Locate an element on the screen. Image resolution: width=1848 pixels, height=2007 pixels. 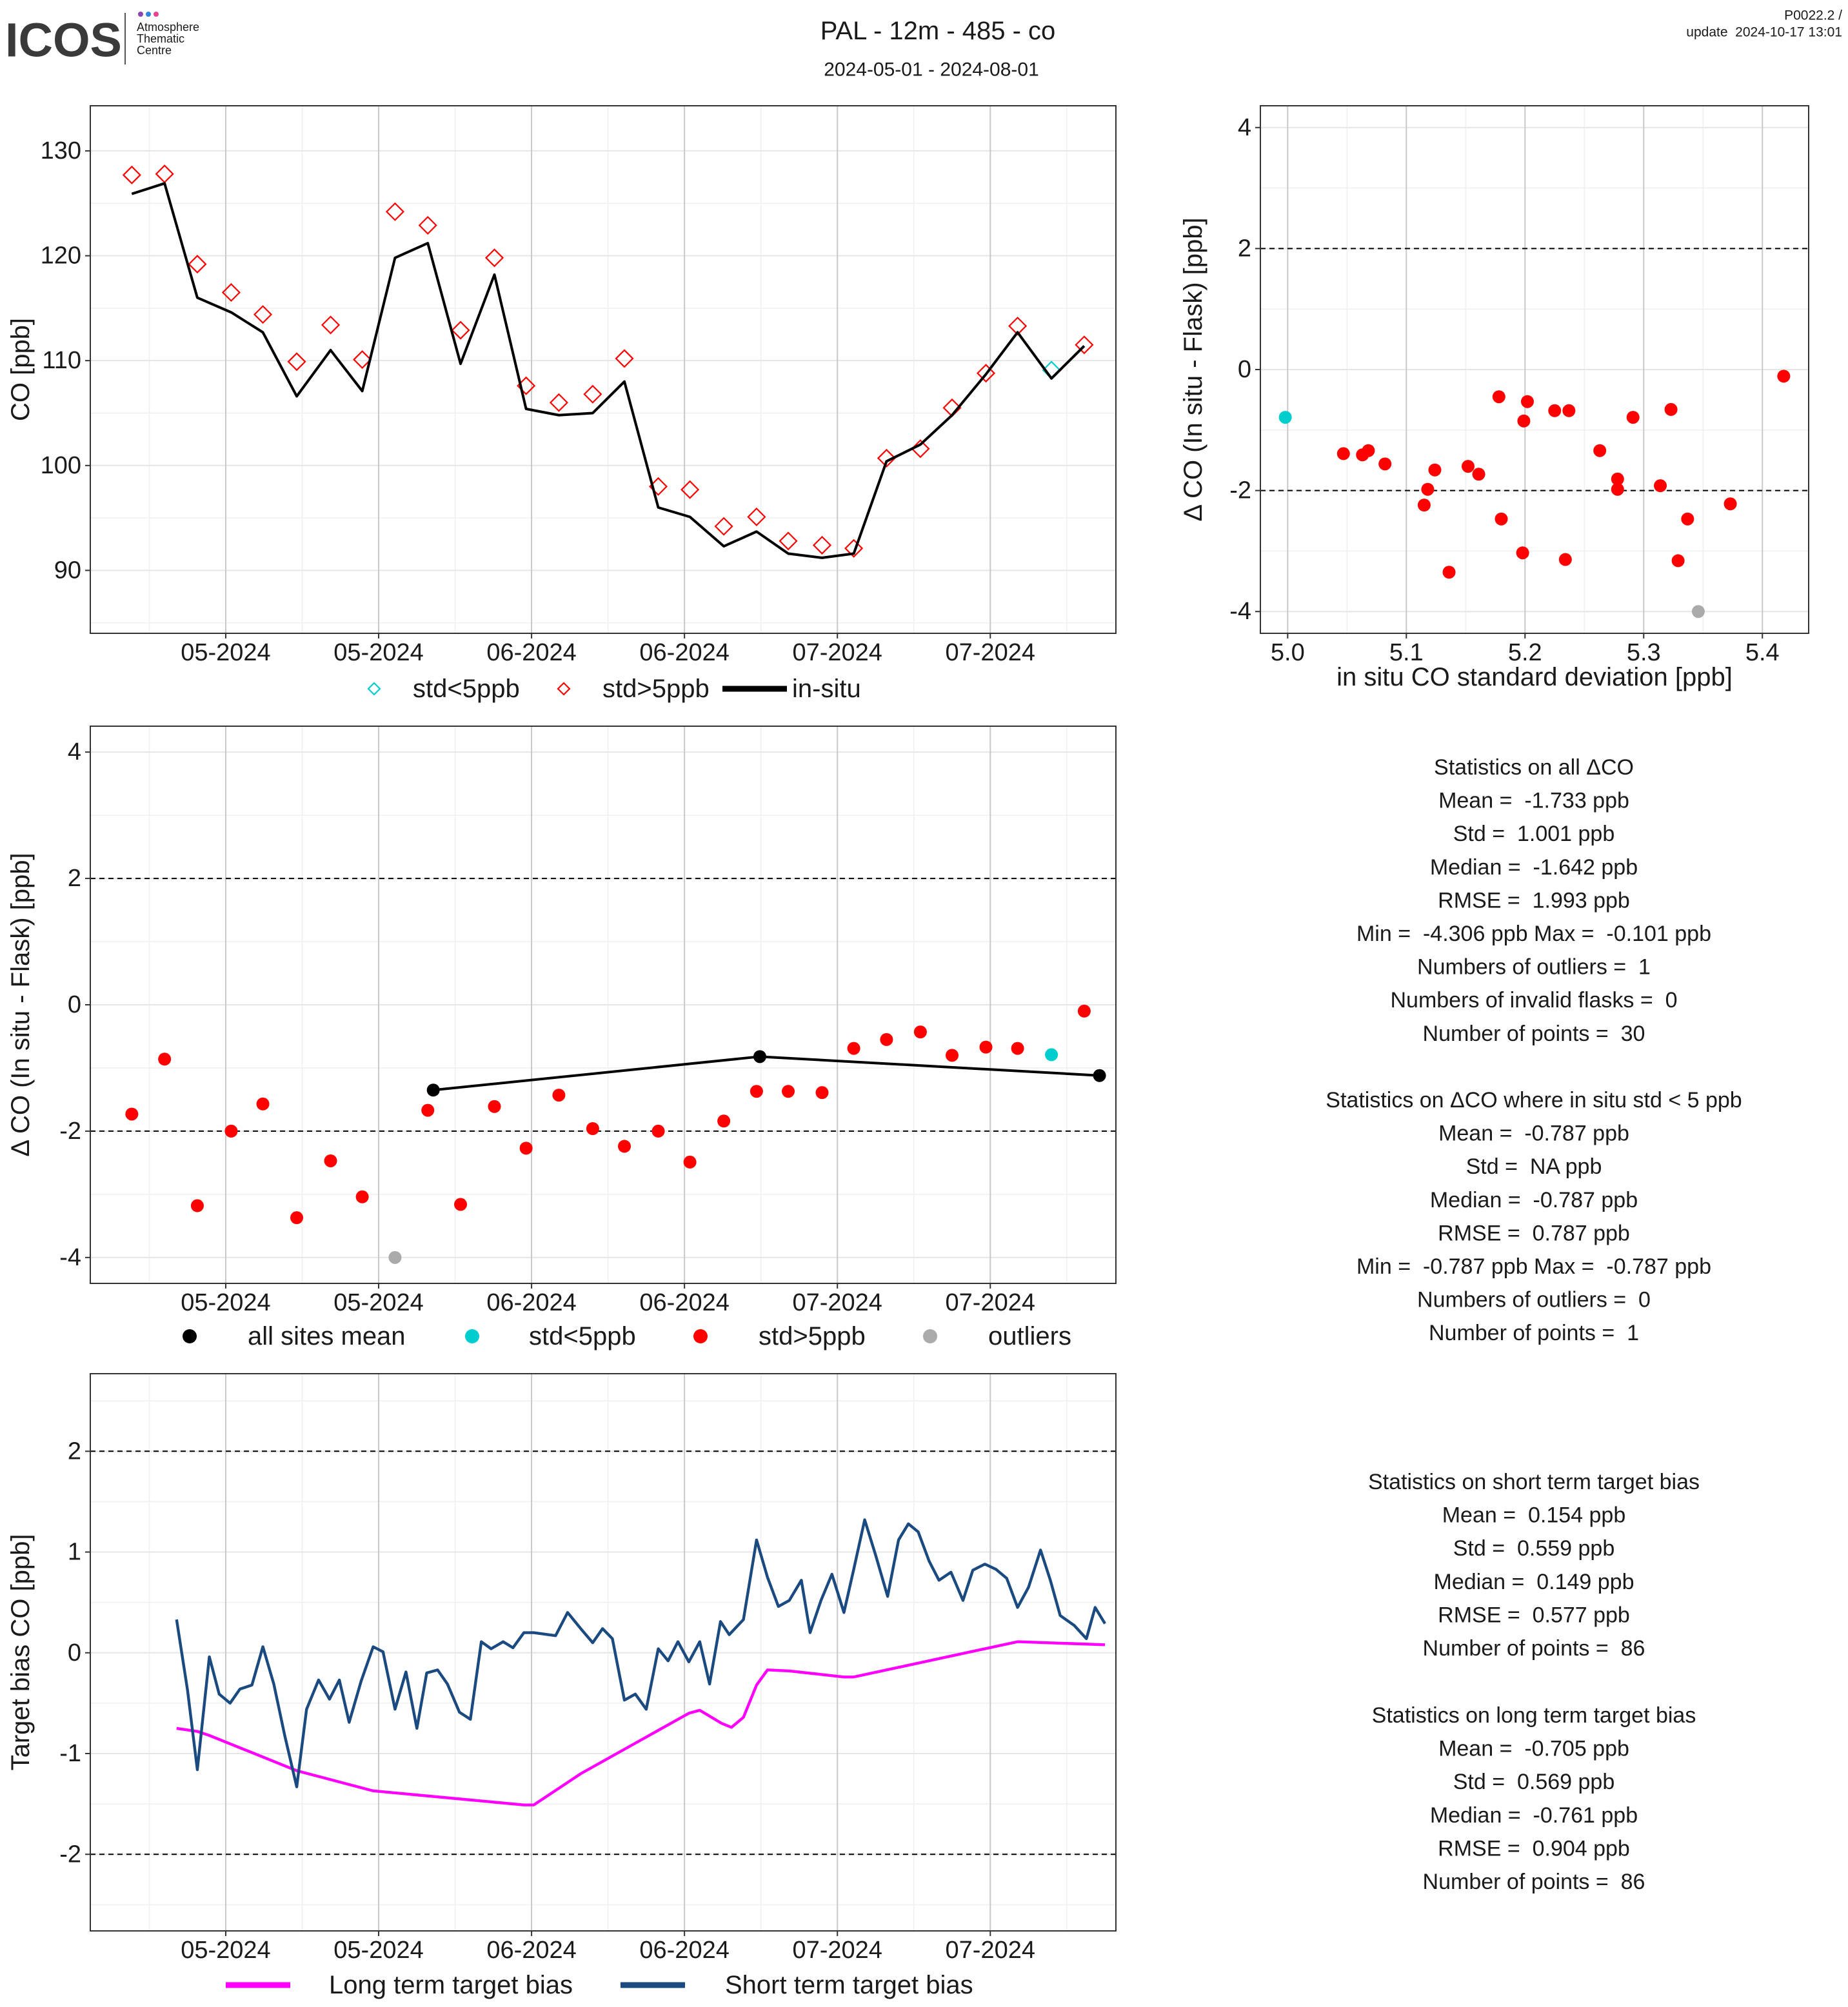
y-tick-label: 2 is located at coordinates (74, 1451).